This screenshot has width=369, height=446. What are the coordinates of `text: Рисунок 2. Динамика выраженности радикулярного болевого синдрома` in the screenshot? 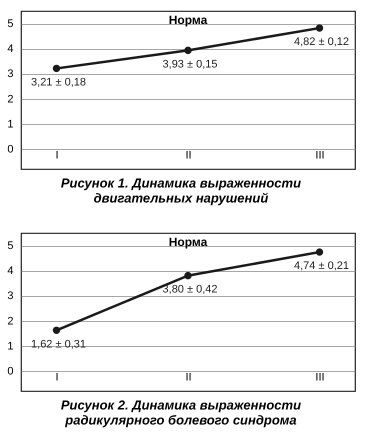 It's located at (181, 413).